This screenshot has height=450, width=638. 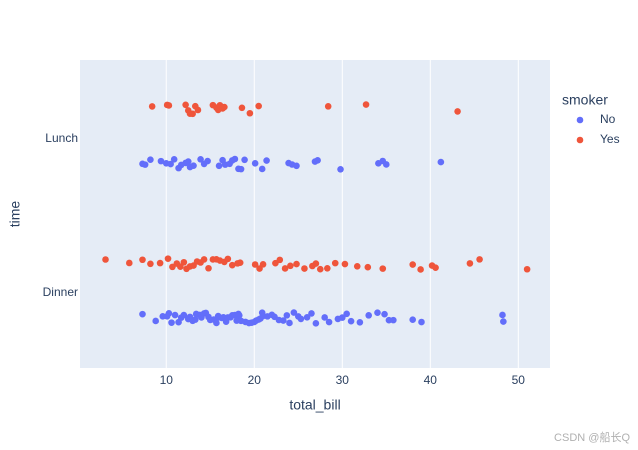 I want to click on legend-label: Yes, so click(x=610, y=139).